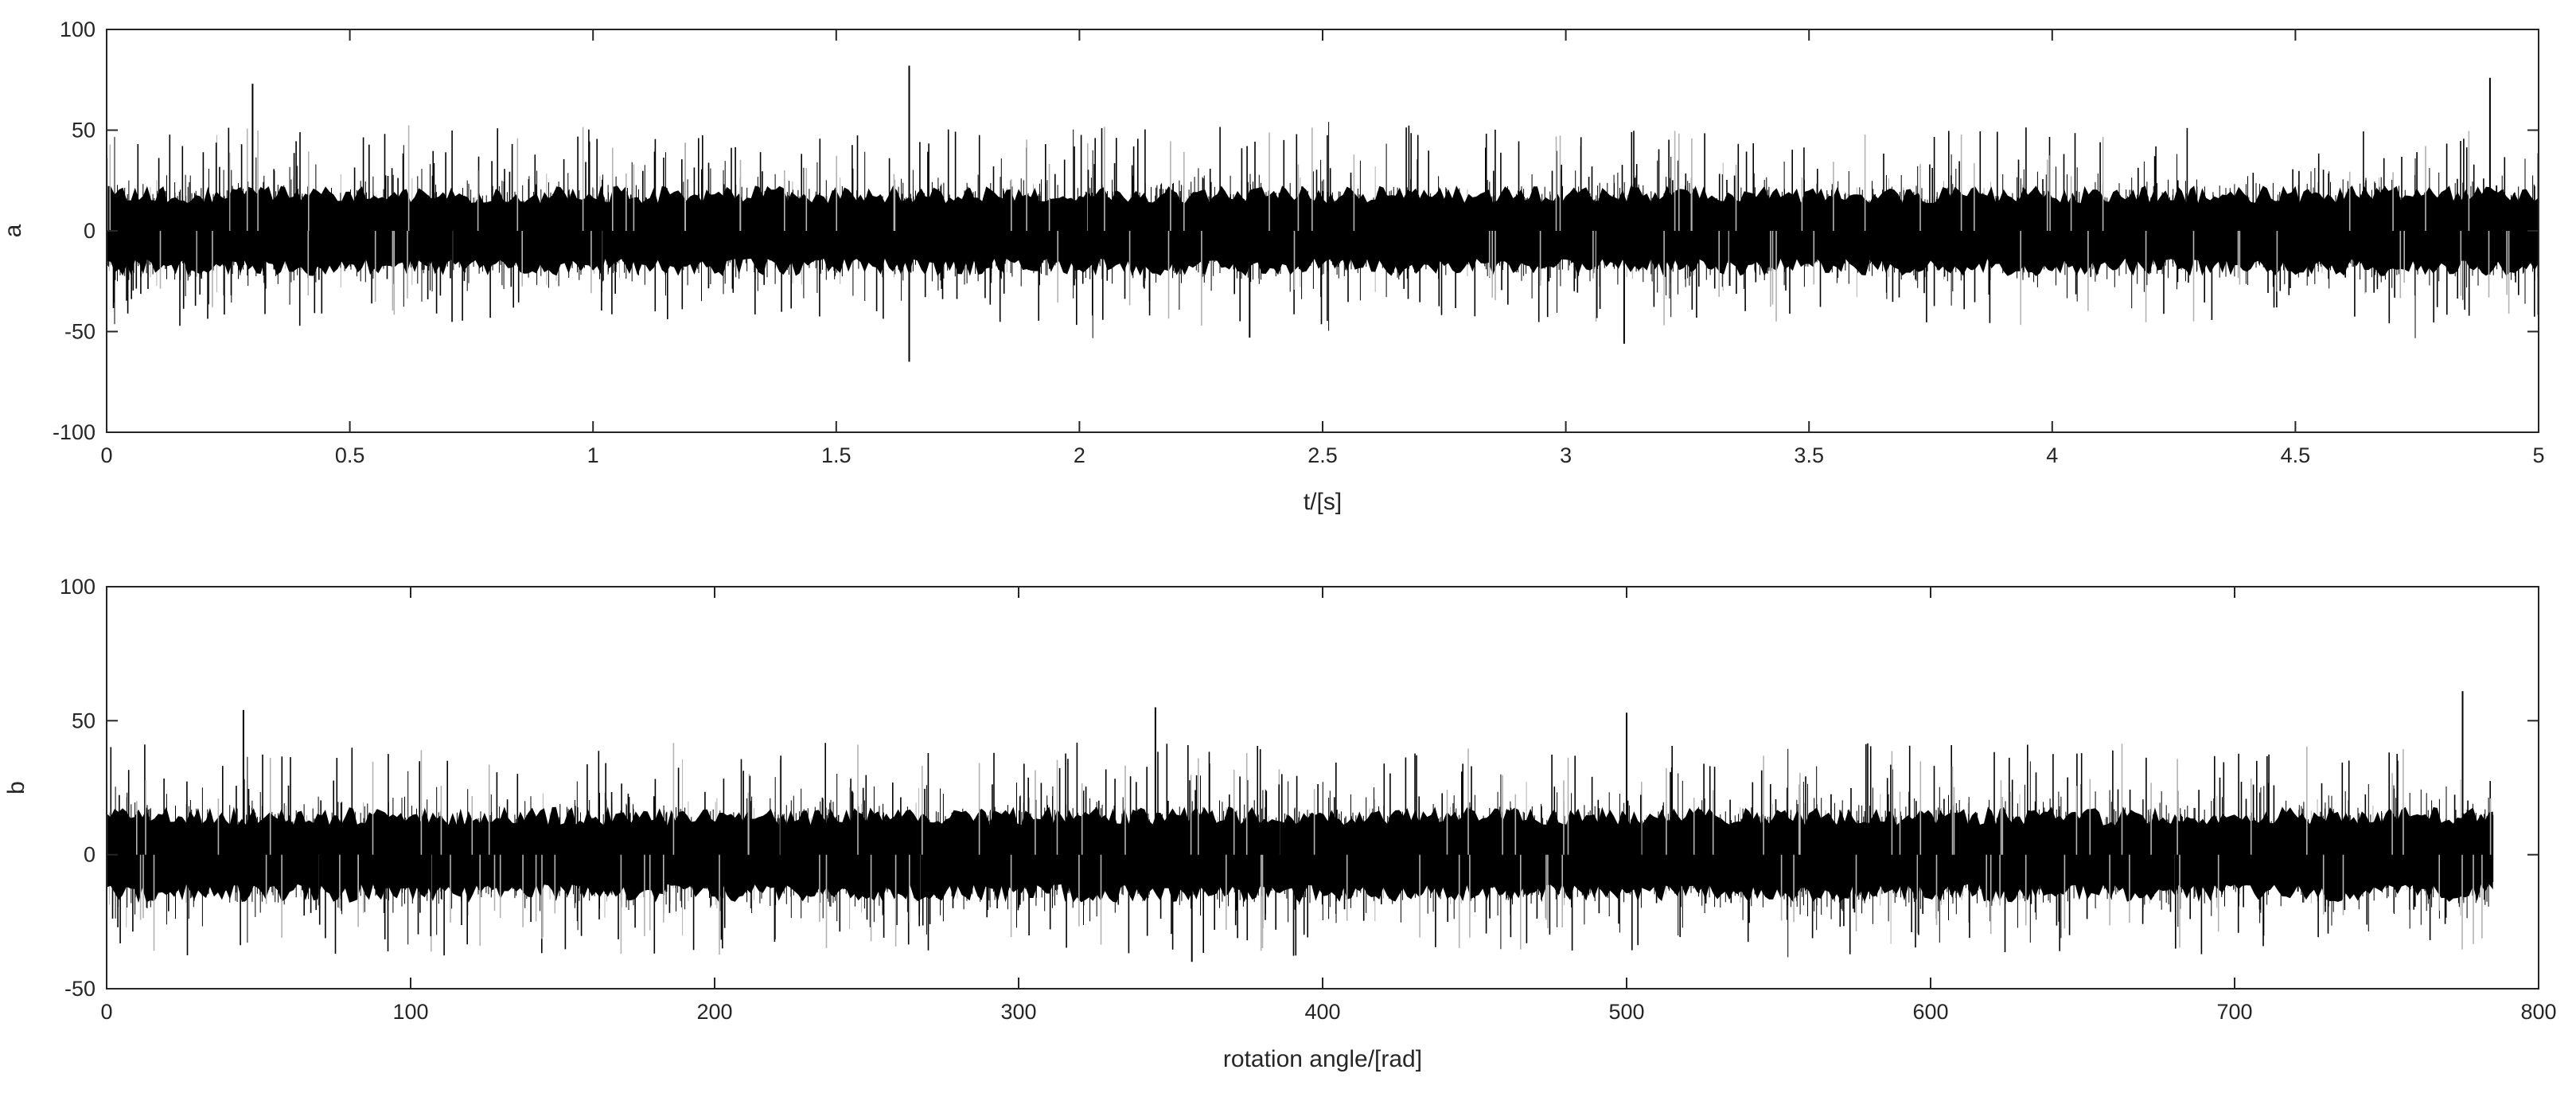  I want to click on x-tick-label: 3.5, so click(1809, 455).